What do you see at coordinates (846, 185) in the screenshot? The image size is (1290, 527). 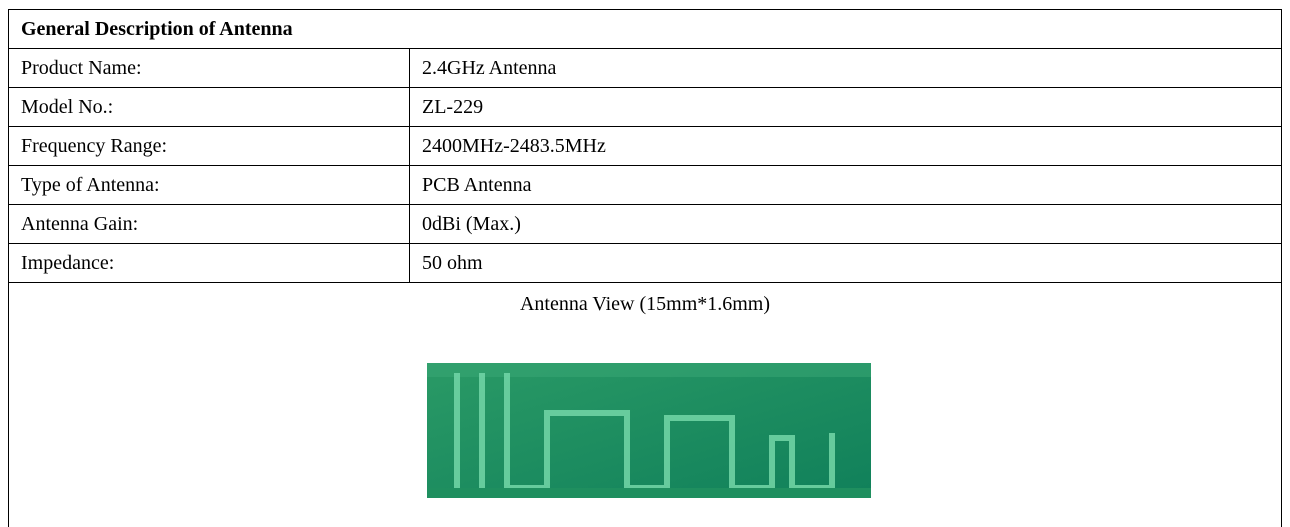 I see `row-value: PCB Antenna` at bounding box center [846, 185].